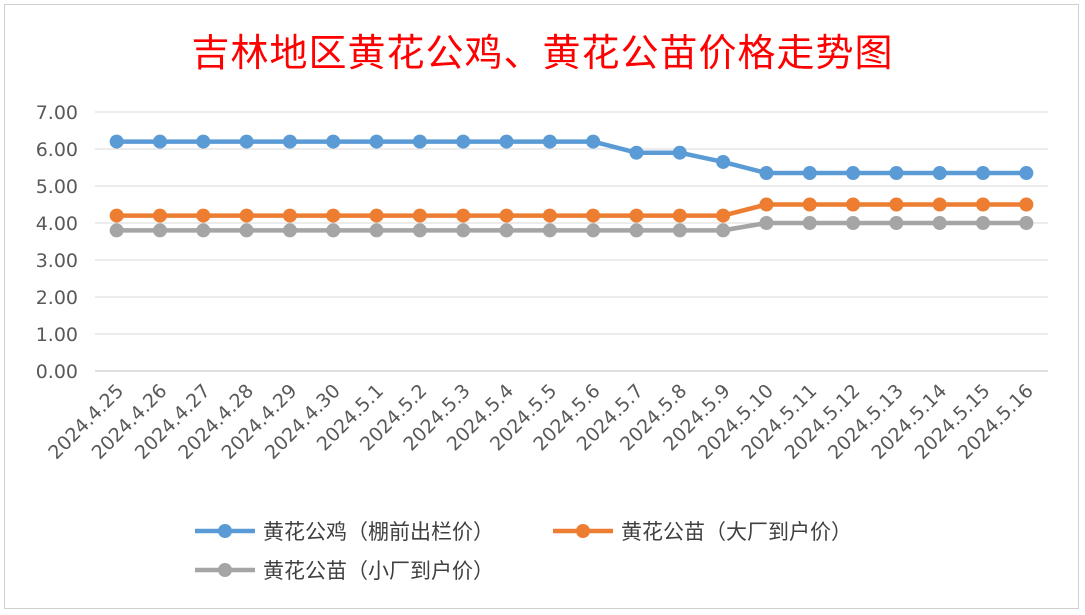 The image size is (1085, 615). What do you see at coordinates (57, 150) in the screenshot?
I see `y-tick-label: 6.00` at bounding box center [57, 150].